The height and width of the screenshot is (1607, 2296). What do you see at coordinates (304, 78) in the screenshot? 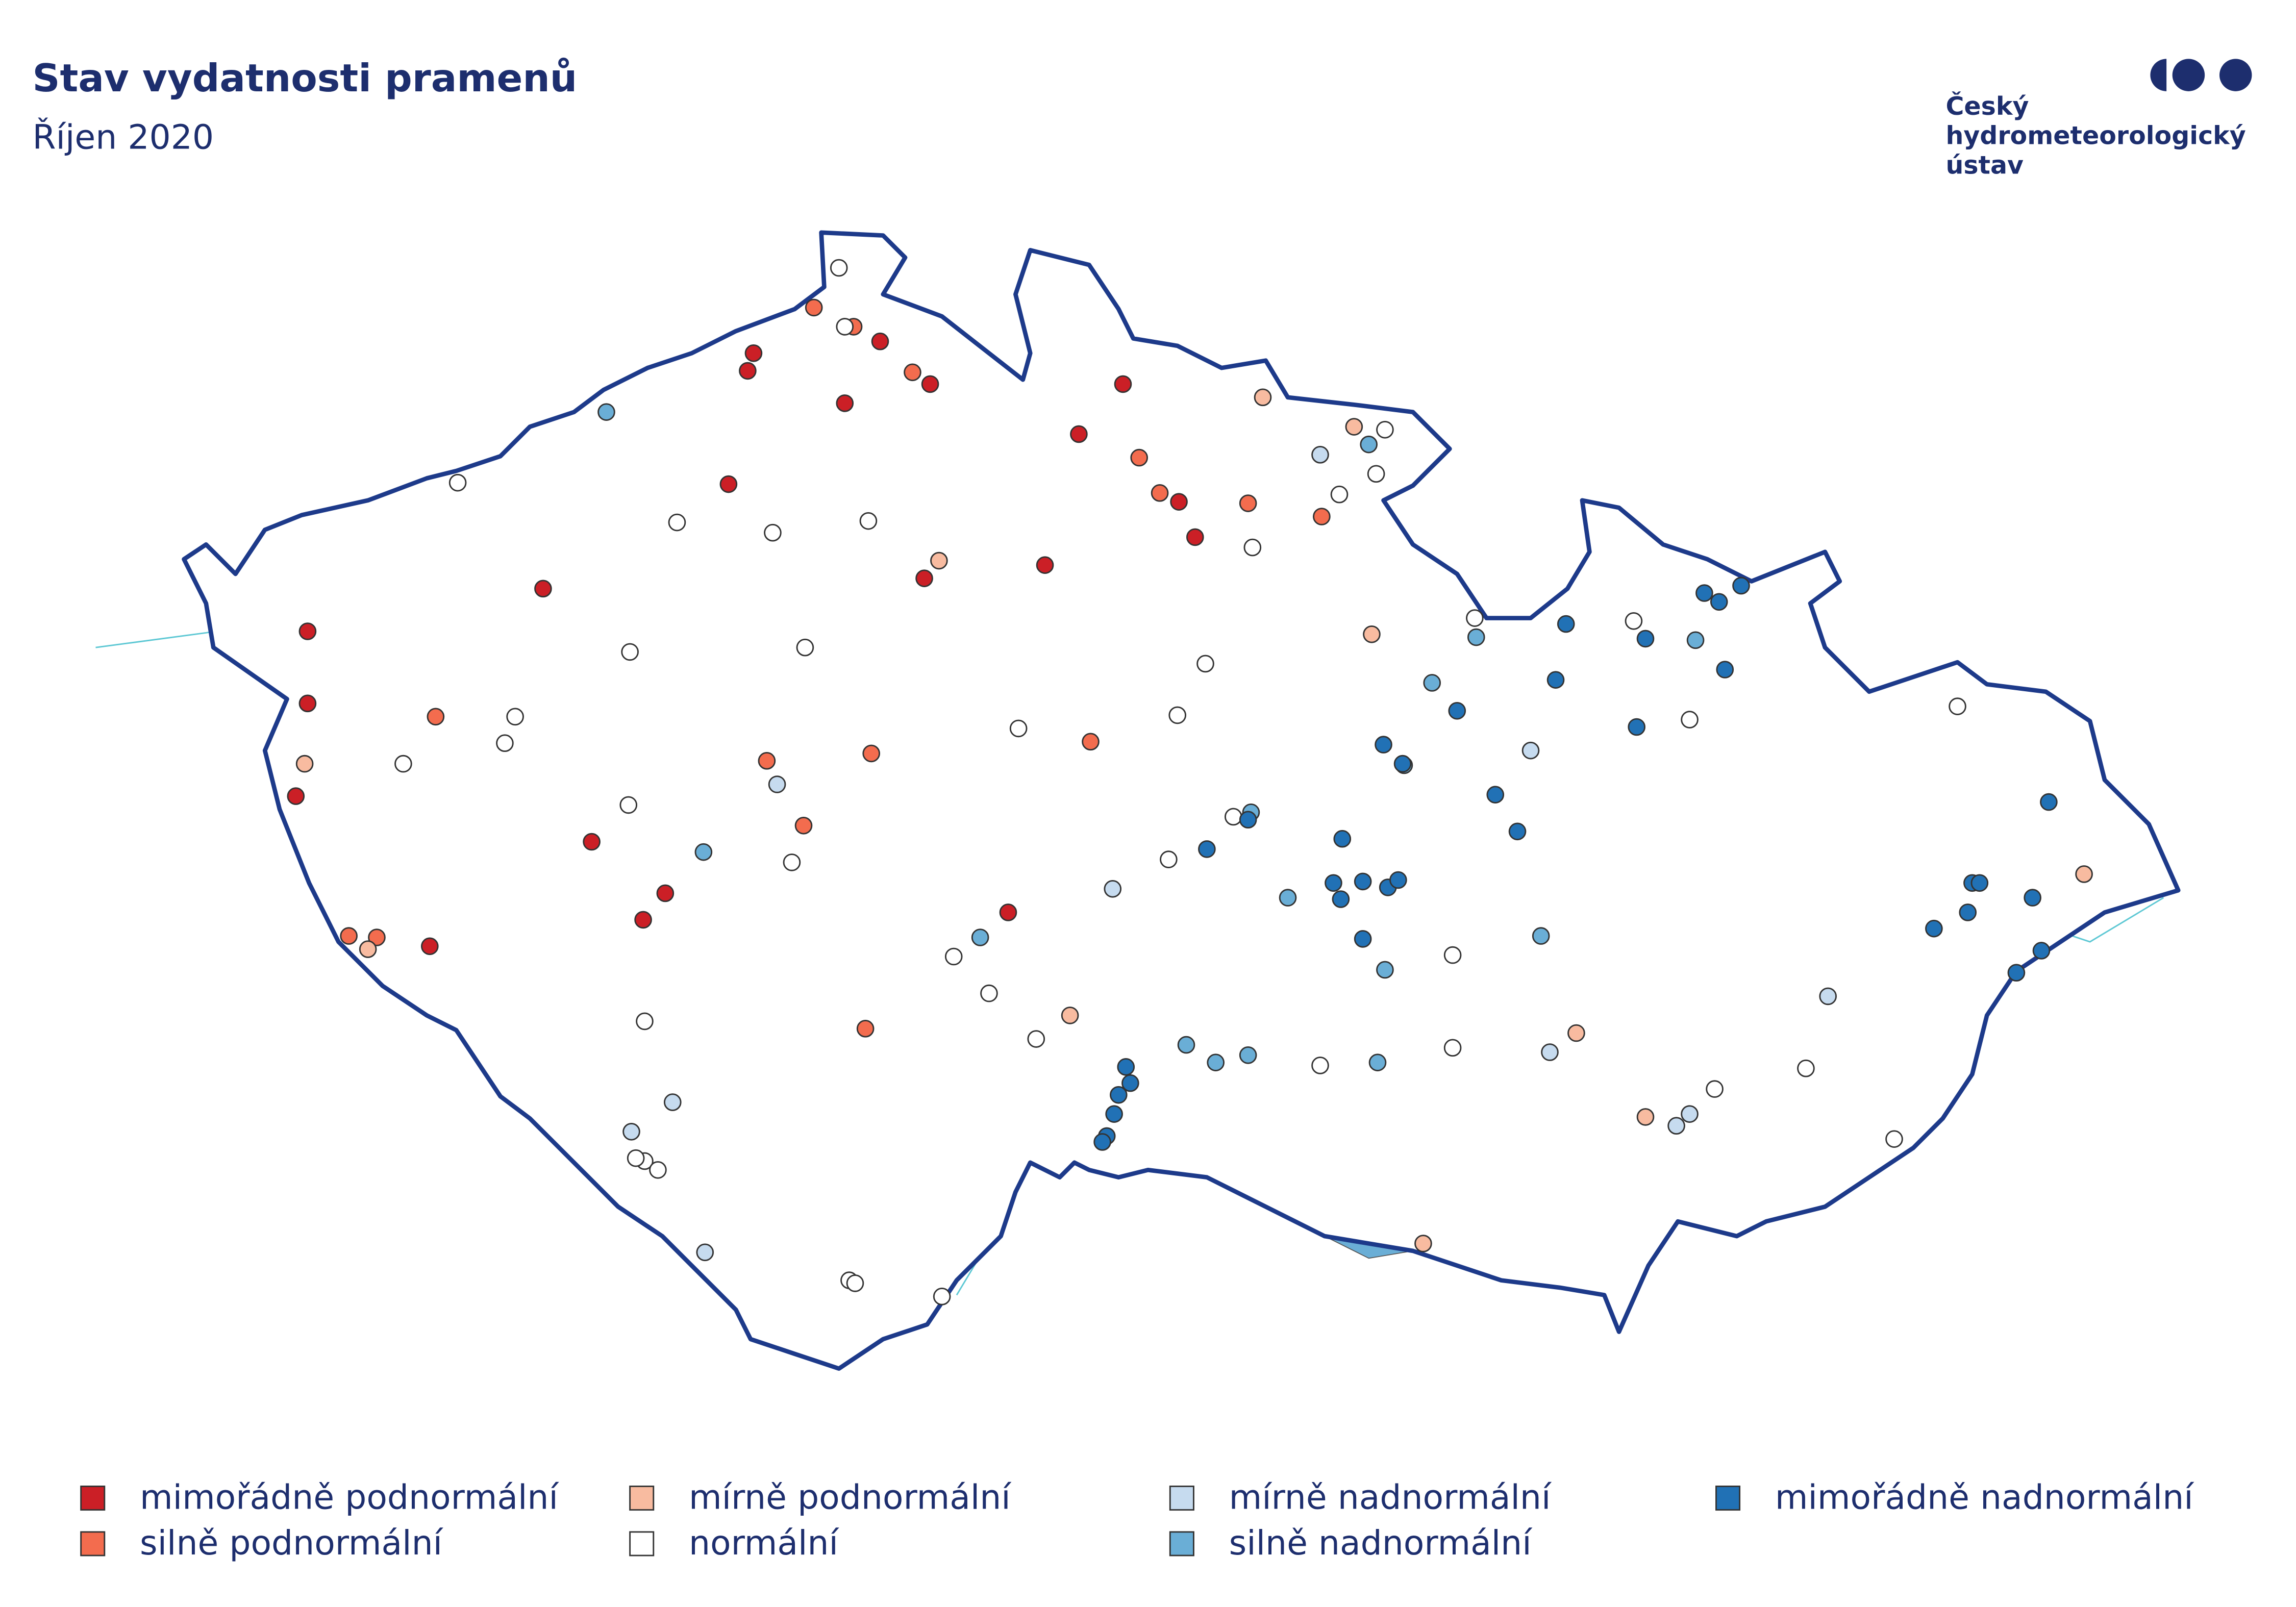
I see `title: Stav vydatnosti pramenů` at bounding box center [304, 78].